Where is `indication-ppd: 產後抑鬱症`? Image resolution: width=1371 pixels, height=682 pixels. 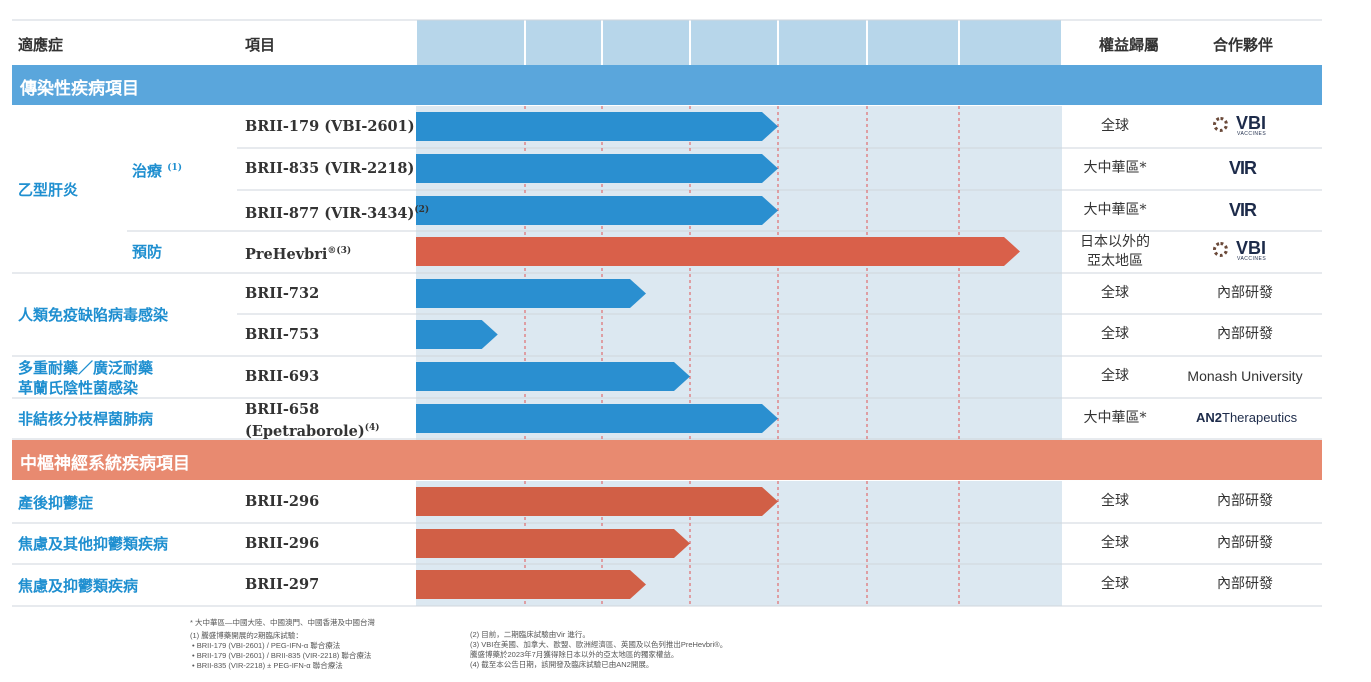 indication-ppd: 產後抑鬱症 is located at coordinates (56, 503).